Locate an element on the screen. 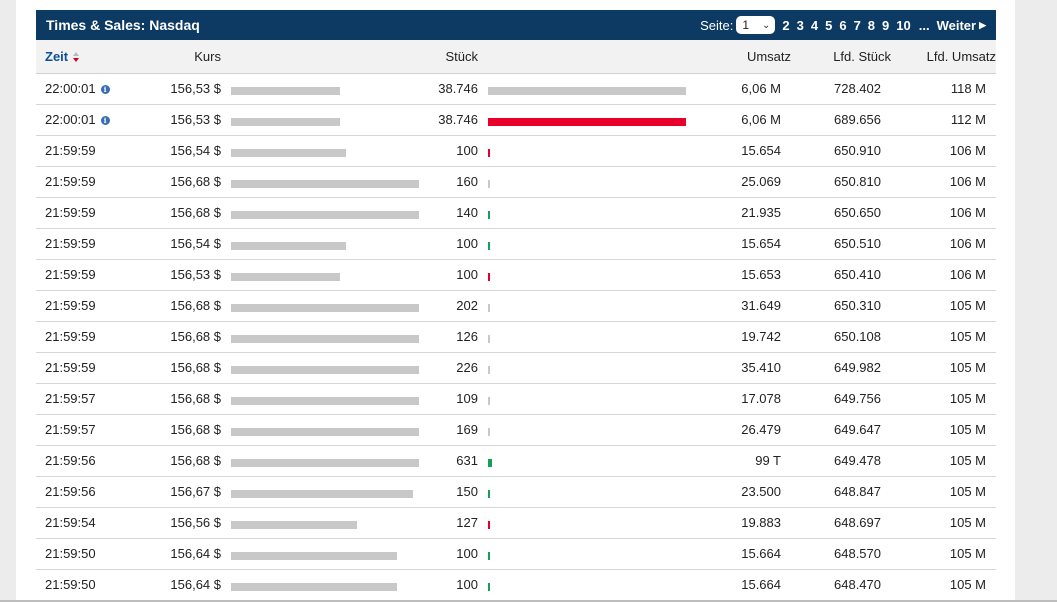  cell-umsatz: 15.654 is located at coordinates (741, 244).